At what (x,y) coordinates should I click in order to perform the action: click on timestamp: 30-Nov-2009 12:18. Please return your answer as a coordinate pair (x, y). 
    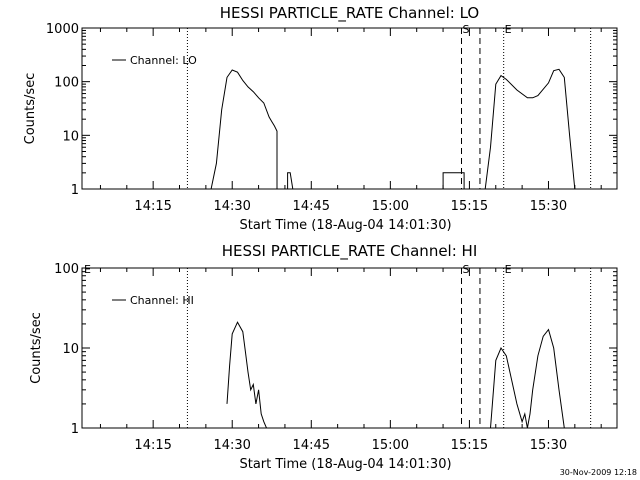
    Looking at the image, I should click on (598, 472).